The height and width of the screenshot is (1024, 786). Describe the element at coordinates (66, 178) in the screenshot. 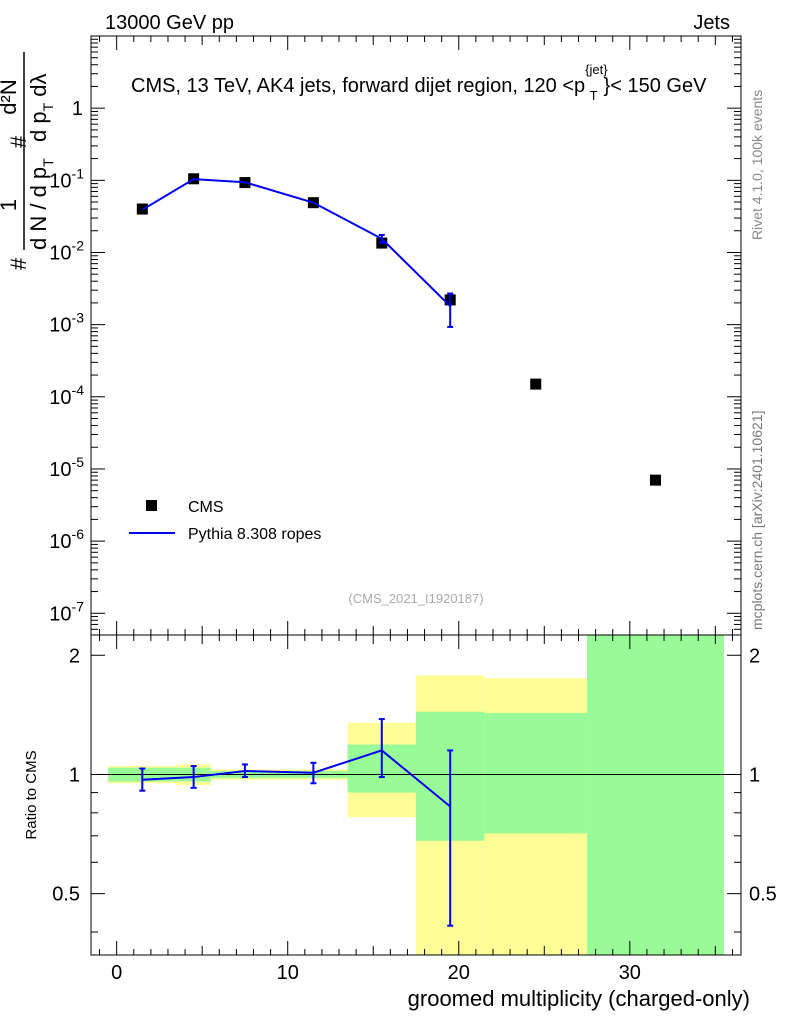

I see `main-ytick-label: 10⁻¹` at that location.